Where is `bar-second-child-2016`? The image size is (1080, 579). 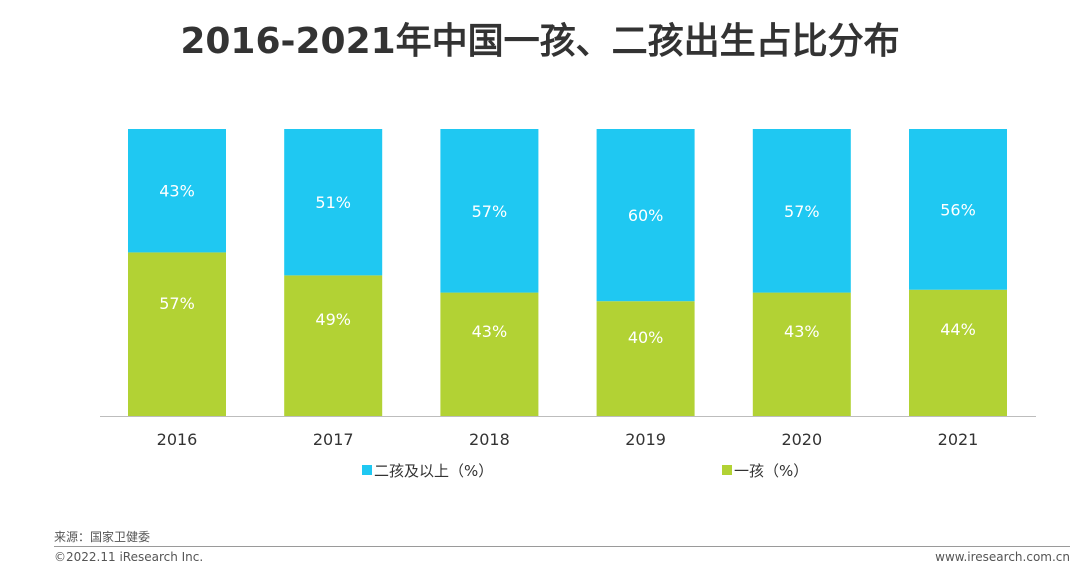
bar-second-child-2016 is located at coordinates (177, 191).